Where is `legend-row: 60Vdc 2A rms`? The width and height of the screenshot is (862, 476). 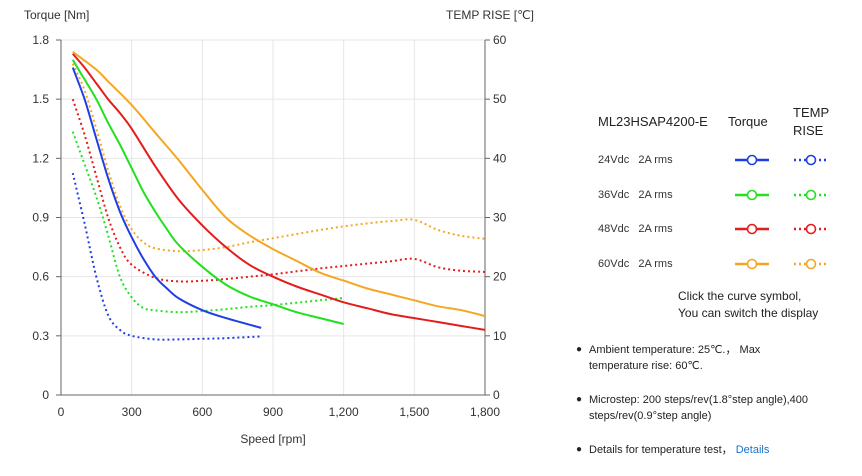 legend-row: 60Vdc 2A rms is located at coordinates (720, 265).